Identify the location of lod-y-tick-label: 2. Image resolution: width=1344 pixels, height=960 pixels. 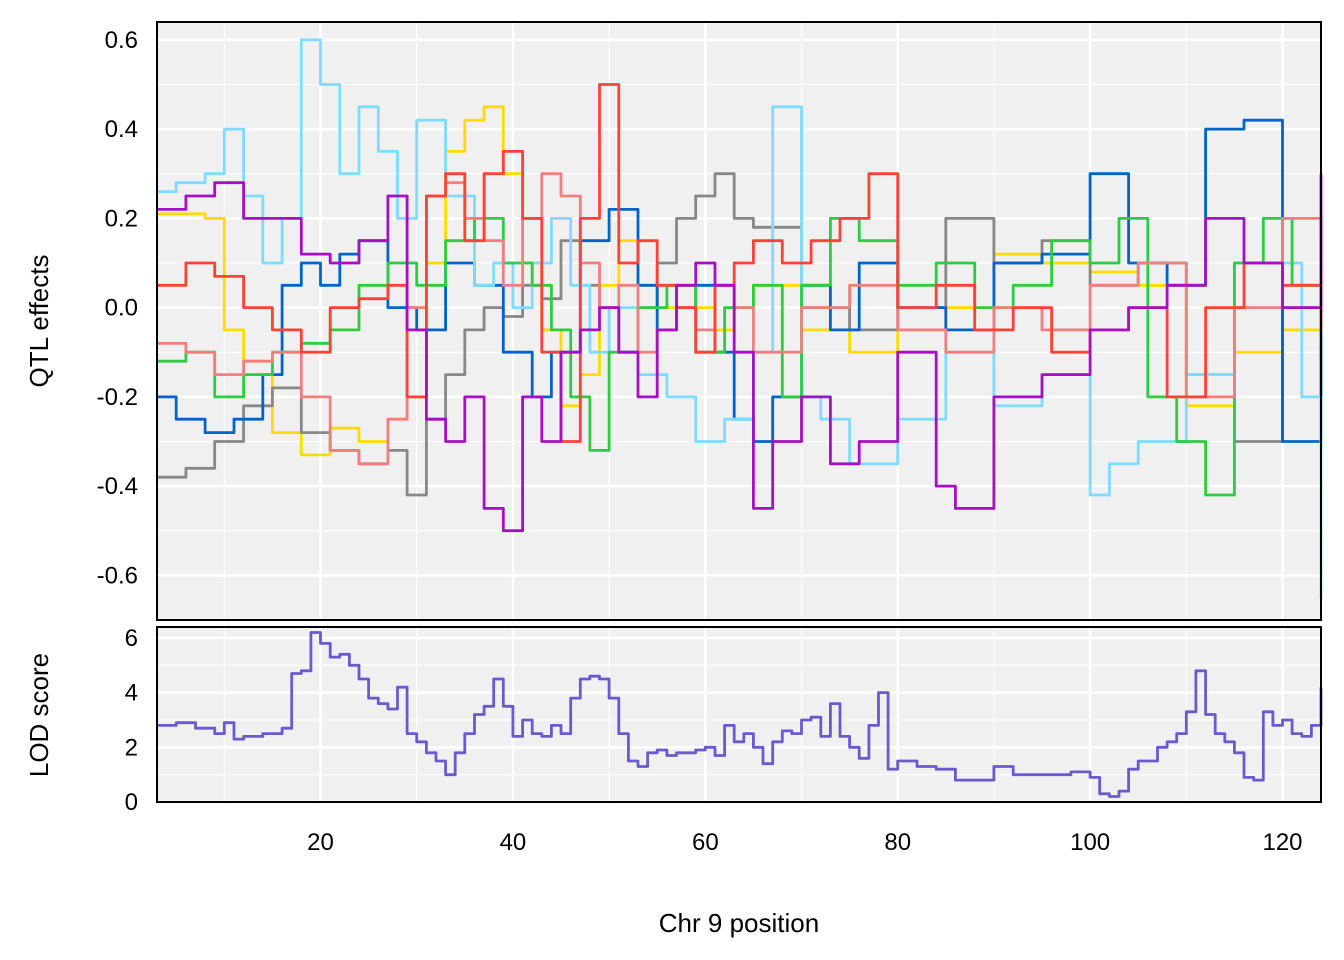
(131, 747).